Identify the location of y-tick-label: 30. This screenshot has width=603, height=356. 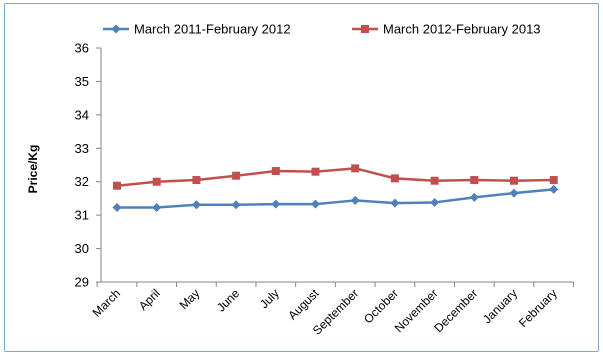
(82, 248).